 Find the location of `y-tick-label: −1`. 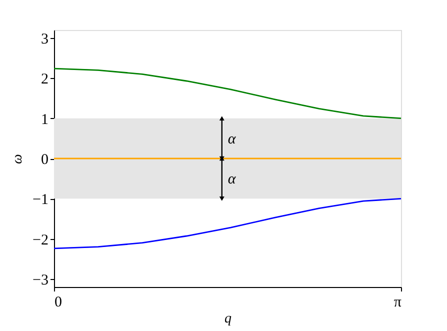

y-tick-label: −1 is located at coordinates (40, 200).